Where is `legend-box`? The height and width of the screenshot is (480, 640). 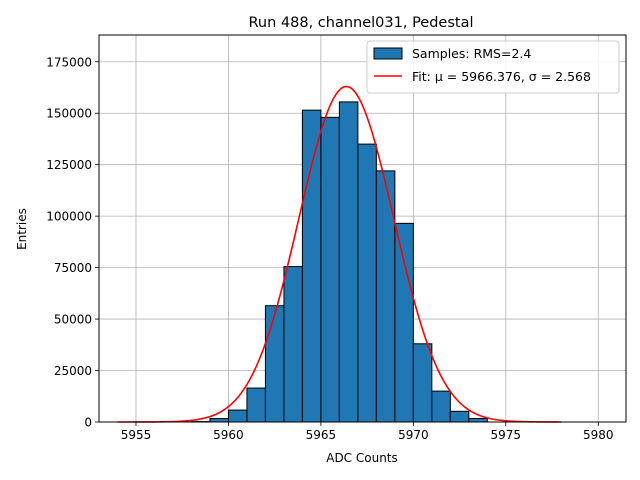
legend-box is located at coordinates (493, 67).